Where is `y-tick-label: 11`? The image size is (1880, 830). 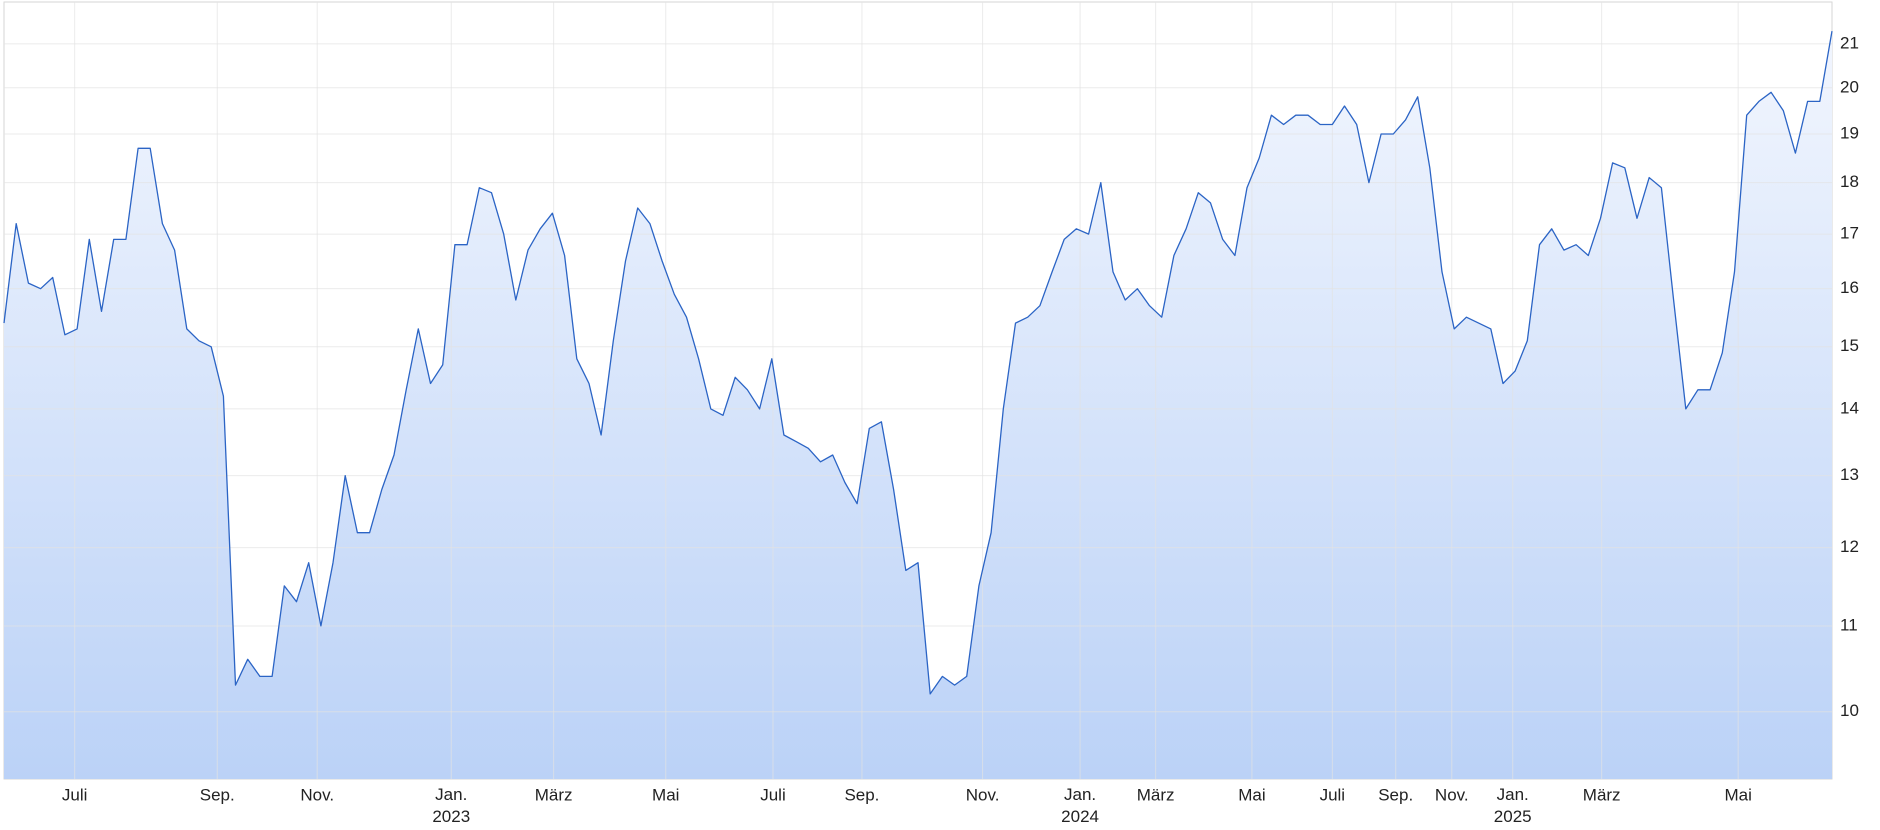
y-tick-label: 11 is located at coordinates (1849, 624).